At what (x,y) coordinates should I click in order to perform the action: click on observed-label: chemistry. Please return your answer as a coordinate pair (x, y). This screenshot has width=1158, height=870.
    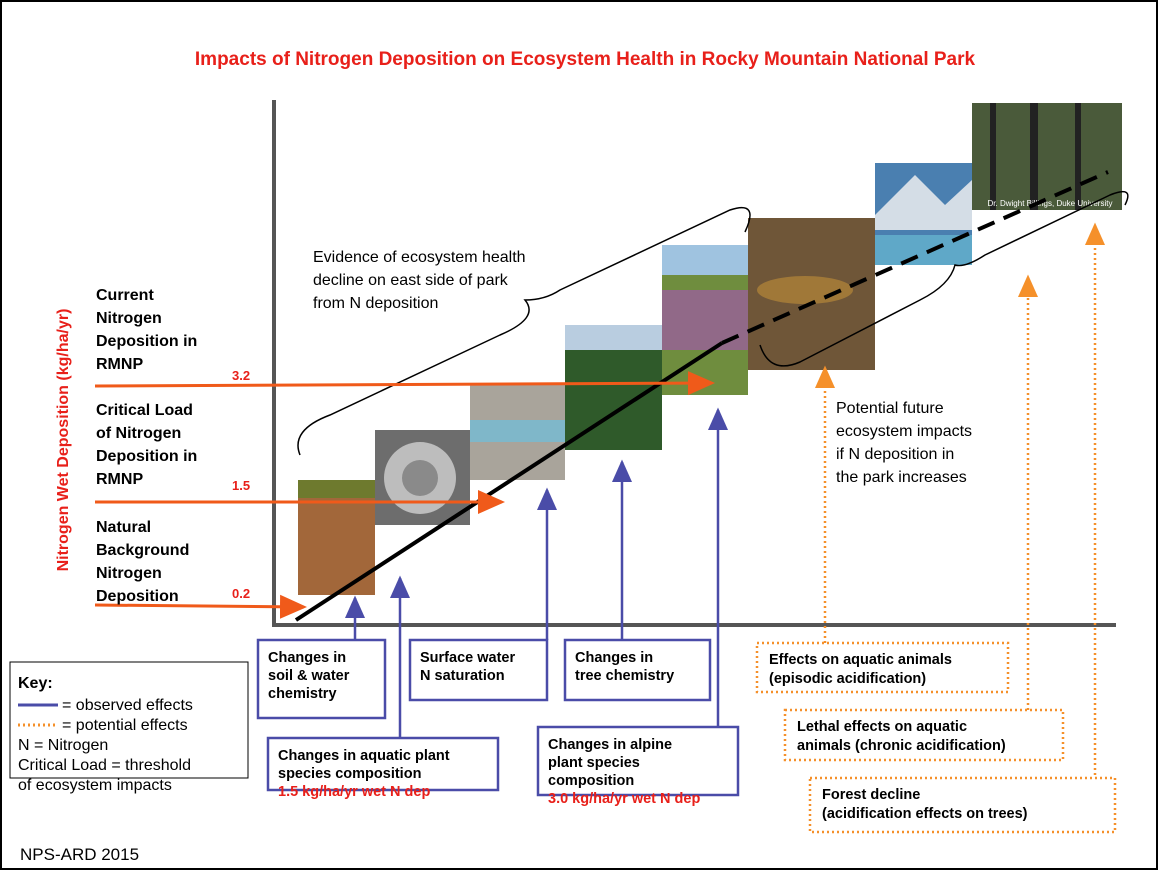
    Looking at the image, I should click on (302, 694).